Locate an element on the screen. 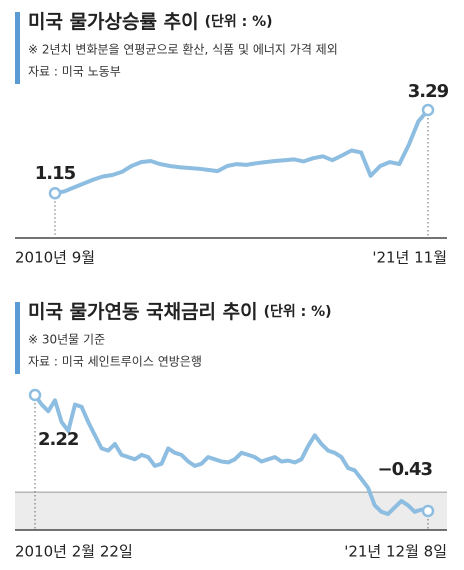 The height and width of the screenshot is (570, 464). value-label: 2.22 is located at coordinates (58, 439).